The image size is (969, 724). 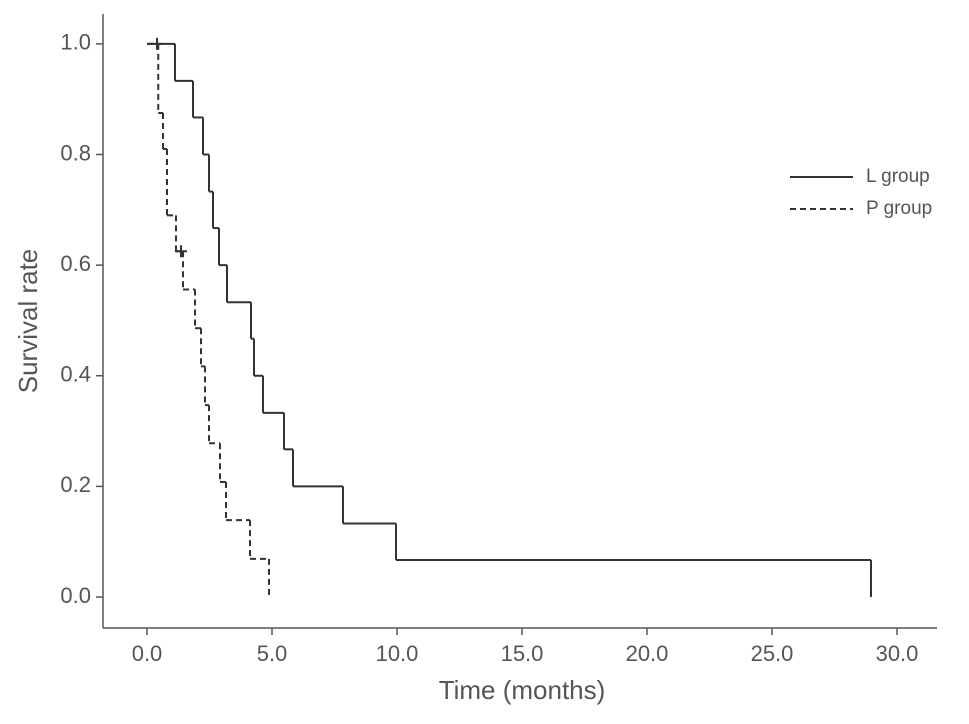 I want to click on censor-mark, so click(x=181, y=251).